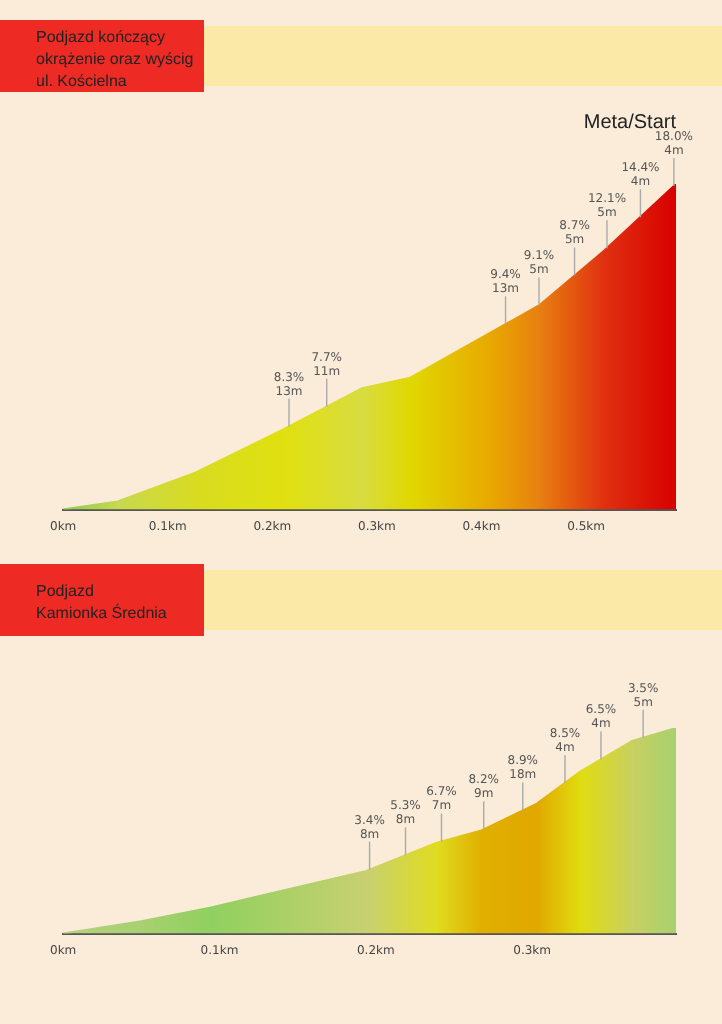 Image resolution: width=722 pixels, height=1024 pixels. What do you see at coordinates (102, 602) in the screenshot?
I see `chart-title: Podjazd Kamionka Średnia` at bounding box center [102, 602].